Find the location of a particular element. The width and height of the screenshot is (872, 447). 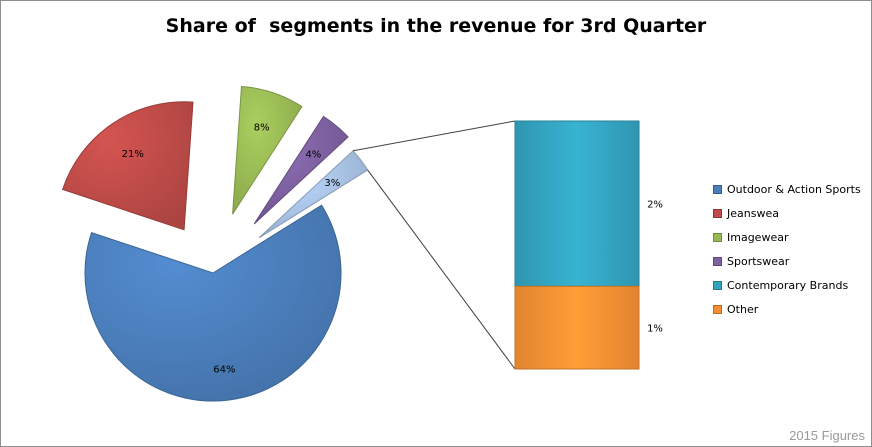

pie-slice-imagewear is located at coordinates (267, 150).